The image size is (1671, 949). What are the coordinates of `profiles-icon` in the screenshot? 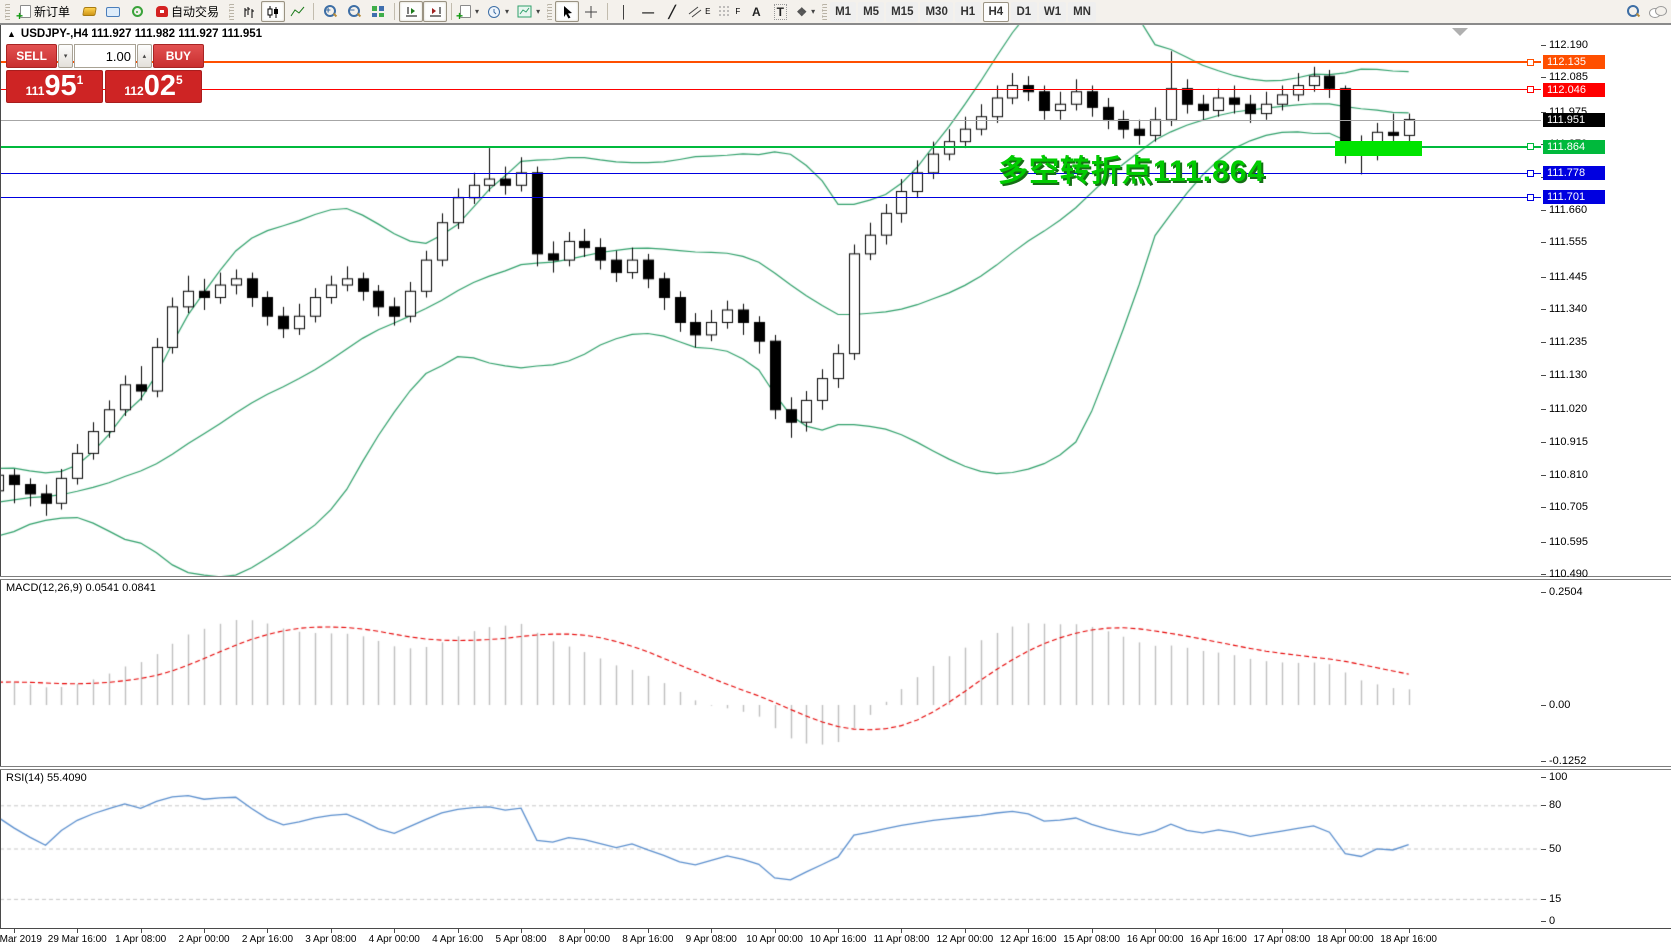 It's located at (89, 11).